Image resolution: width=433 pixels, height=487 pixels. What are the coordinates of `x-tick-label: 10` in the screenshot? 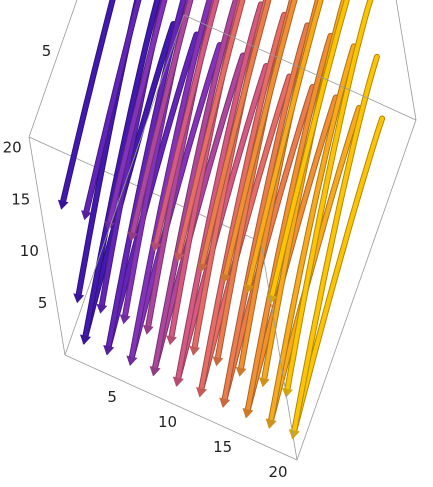 It's located at (167, 422).